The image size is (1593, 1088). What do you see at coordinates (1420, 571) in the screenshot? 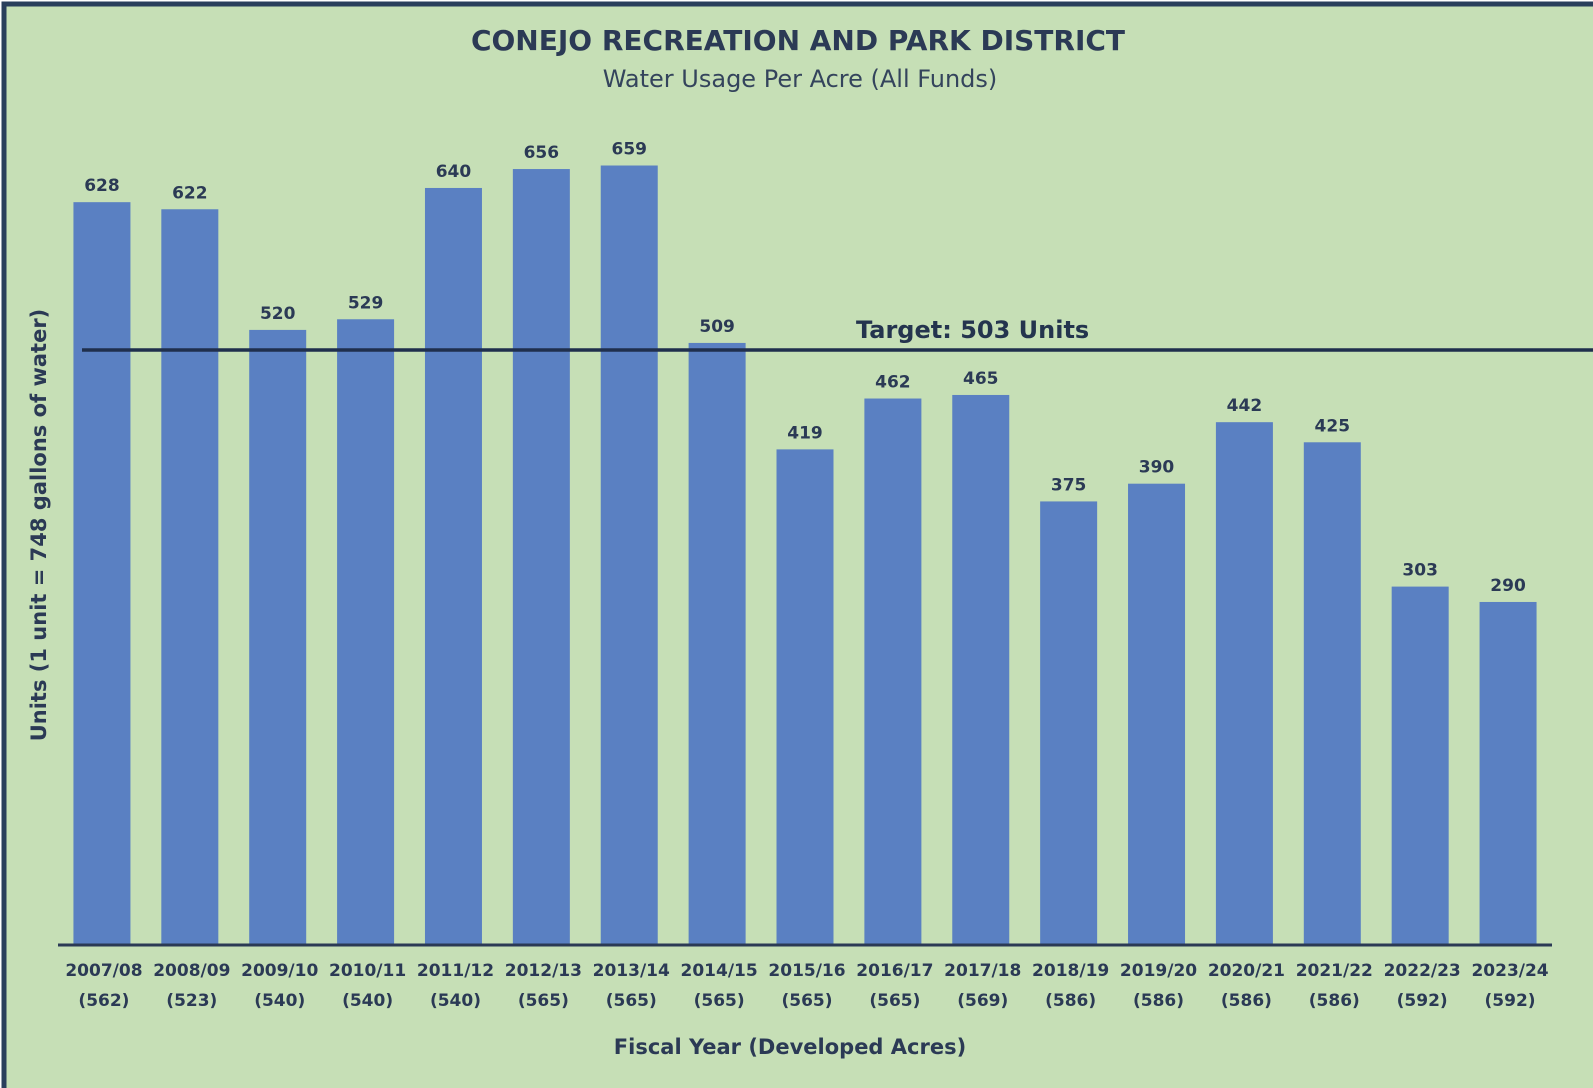
I see `data-label: 303` at bounding box center [1420, 571].